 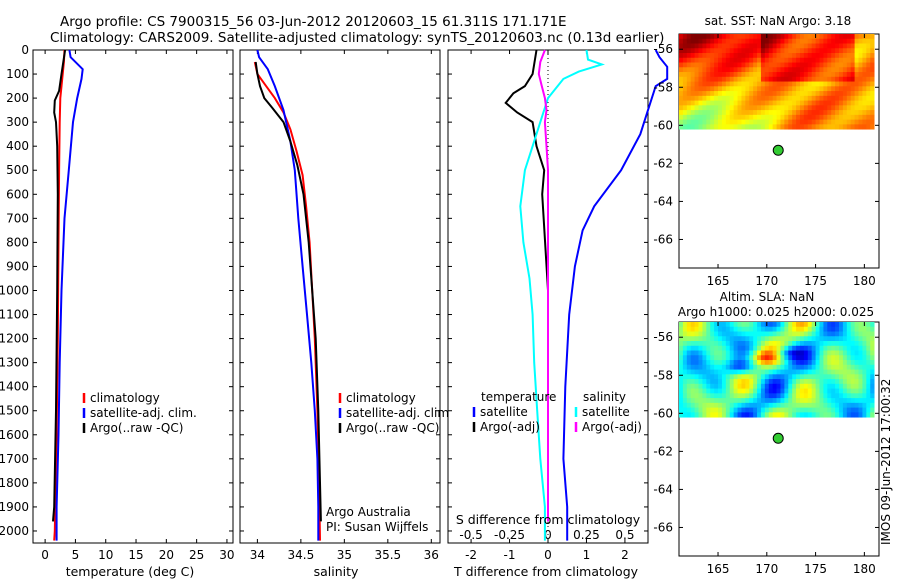 I want to click on x-tick-label-top: 0.5, so click(x=624, y=535).